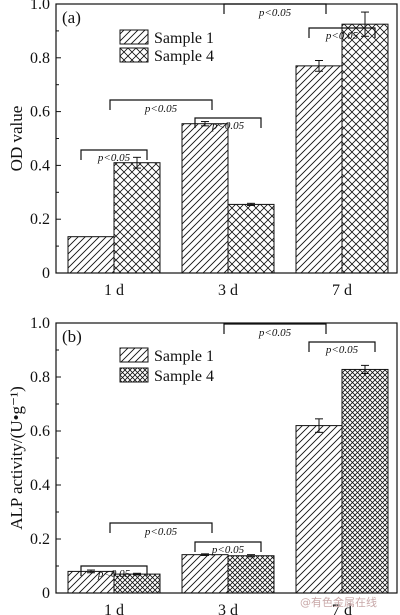 The width and height of the screenshot is (400, 615). Describe the element at coordinates (72, 336) in the screenshot. I see `panel-label: (b)` at that location.